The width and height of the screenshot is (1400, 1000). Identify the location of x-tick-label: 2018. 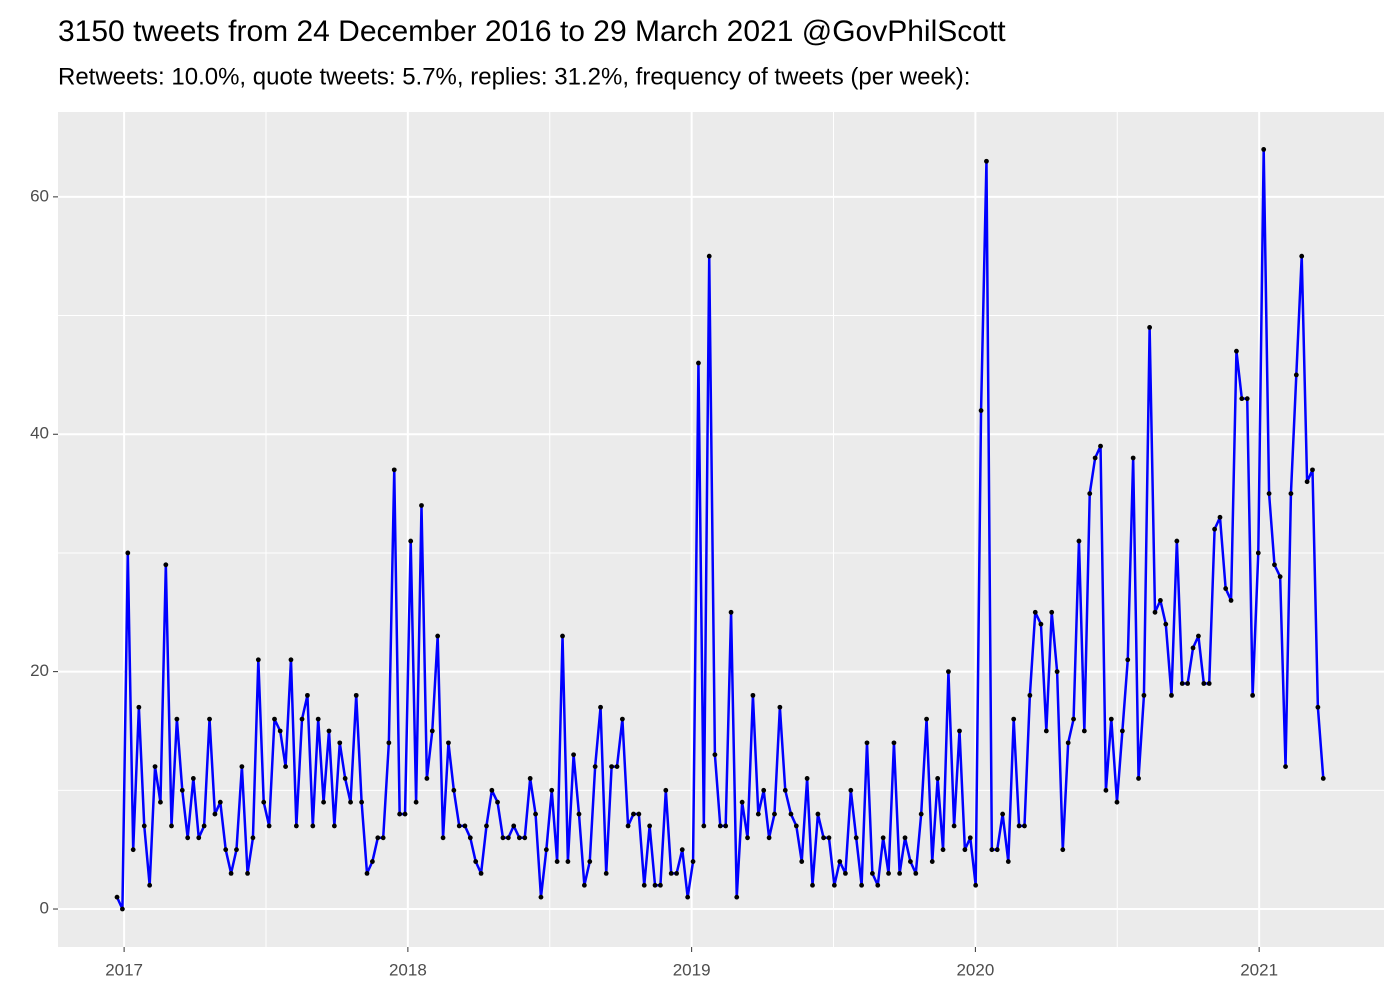
(408, 969).